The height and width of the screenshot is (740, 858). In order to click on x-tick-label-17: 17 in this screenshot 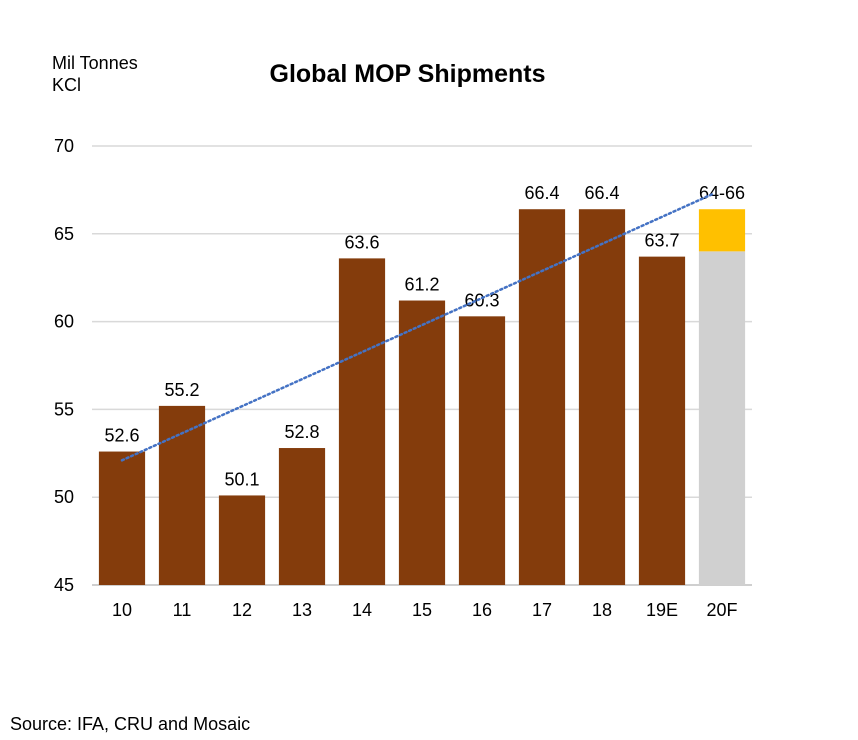, I will do `click(542, 610)`.